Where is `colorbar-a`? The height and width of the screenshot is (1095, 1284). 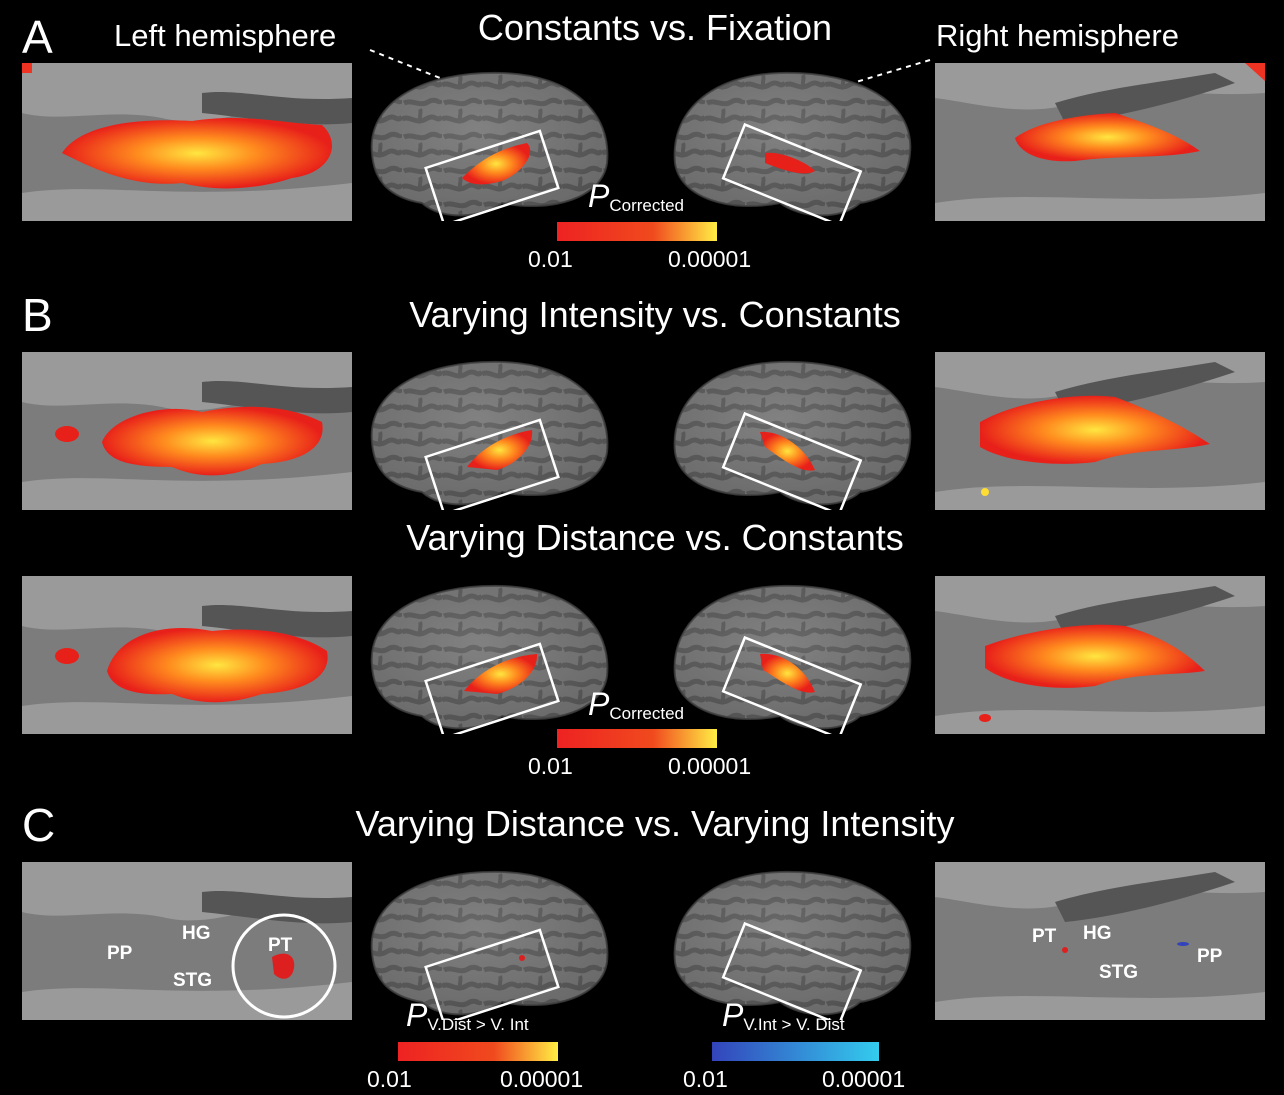 colorbar-a is located at coordinates (637, 231).